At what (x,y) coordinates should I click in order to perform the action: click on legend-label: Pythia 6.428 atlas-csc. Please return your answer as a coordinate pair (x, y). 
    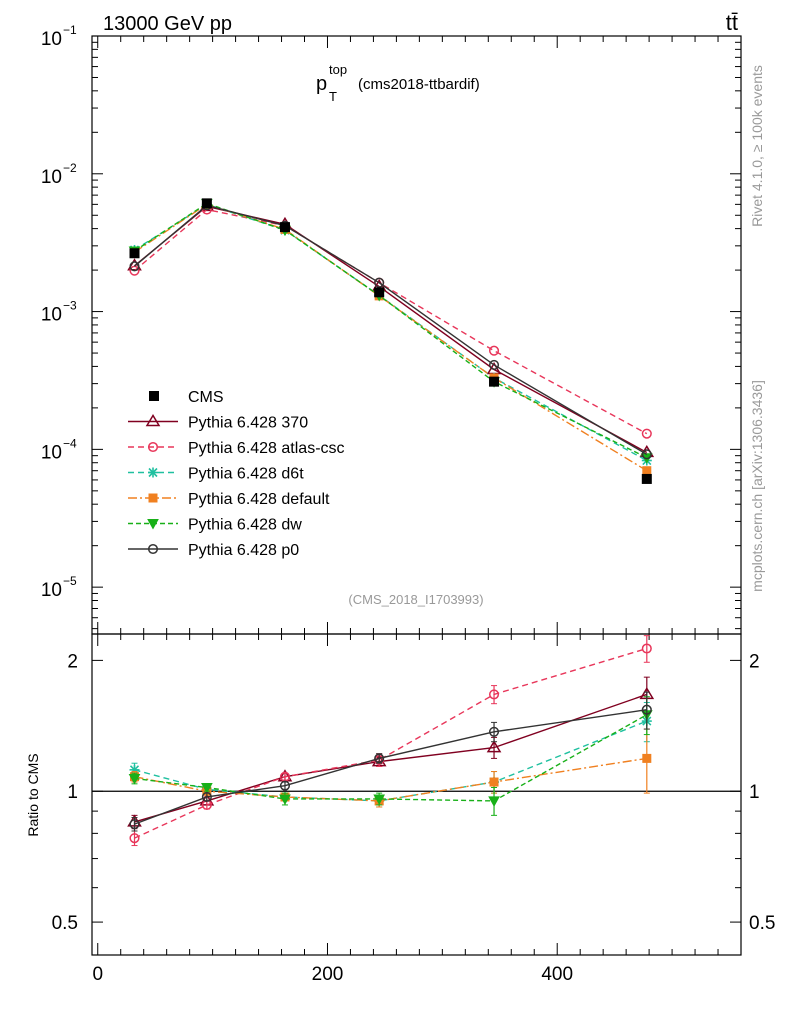
    Looking at the image, I should click on (266, 448).